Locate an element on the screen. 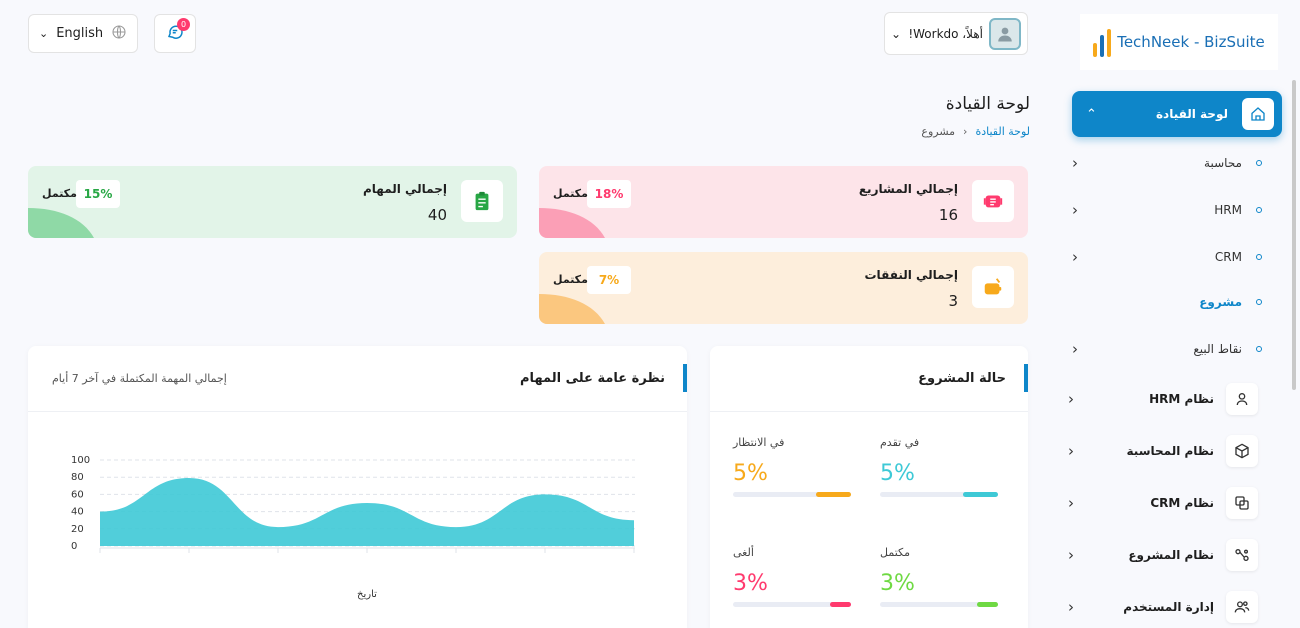 The height and width of the screenshot is (628, 1300). breadcrumb: لوحة القيادة ‹ مشروع is located at coordinates (975, 131).